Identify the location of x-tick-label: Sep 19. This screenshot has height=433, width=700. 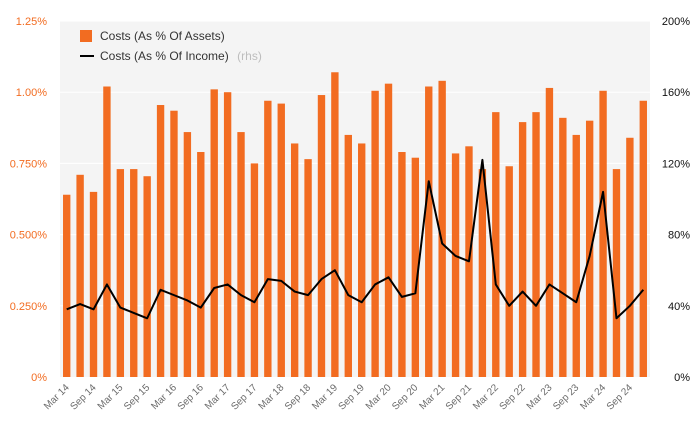
(352, 397).